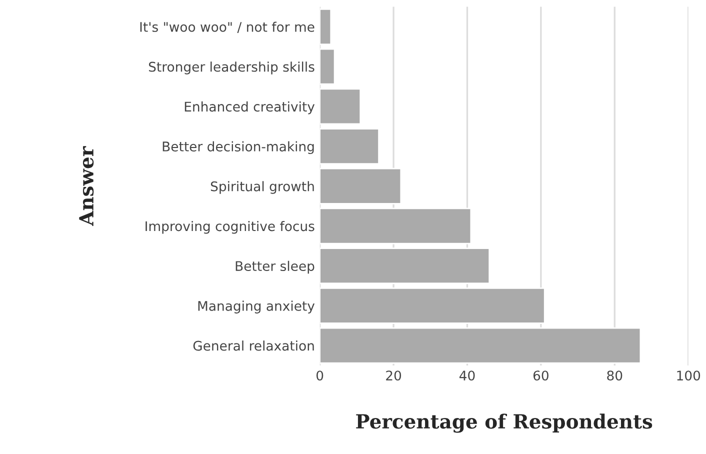 The image size is (706, 454). I want to click on x-axis-title: Percentage of Respondents, so click(504, 423).